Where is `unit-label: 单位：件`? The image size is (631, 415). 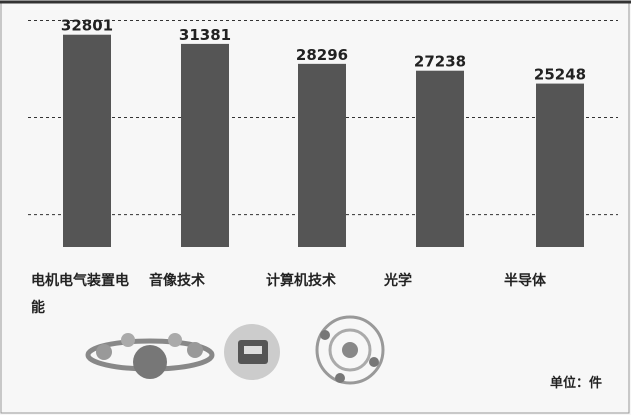 unit-label: 单位：件 is located at coordinates (576, 383).